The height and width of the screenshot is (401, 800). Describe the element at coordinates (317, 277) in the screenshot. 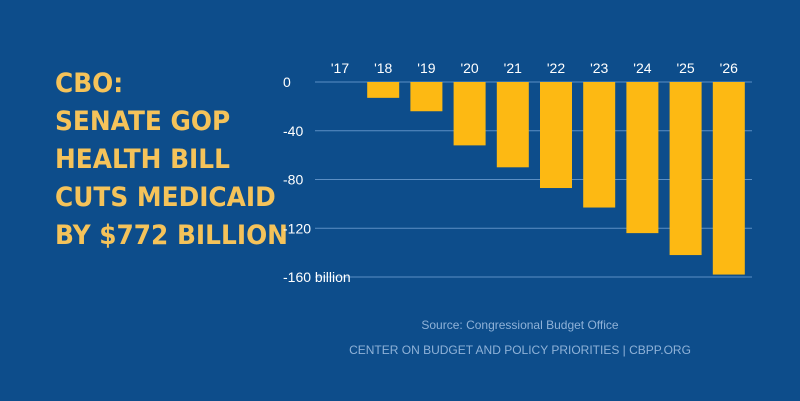

I see `y-tick-label: -160 billion` at that location.